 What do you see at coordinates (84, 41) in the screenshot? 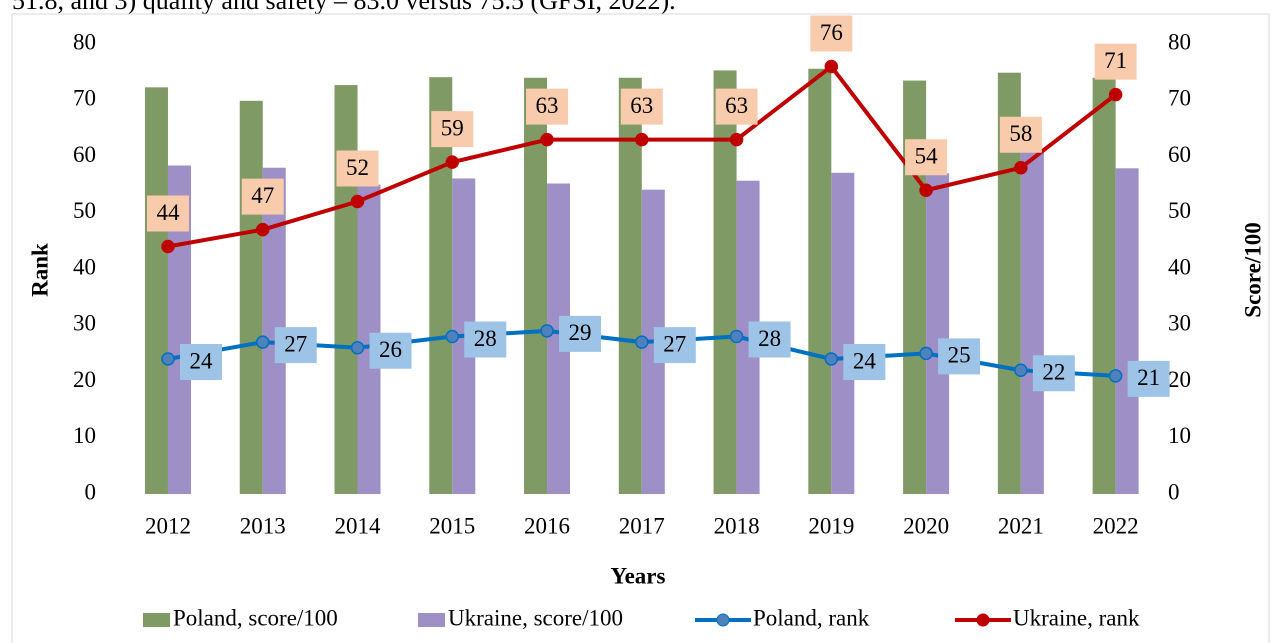
I see `y-tick-label: 80` at bounding box center [84, 41].